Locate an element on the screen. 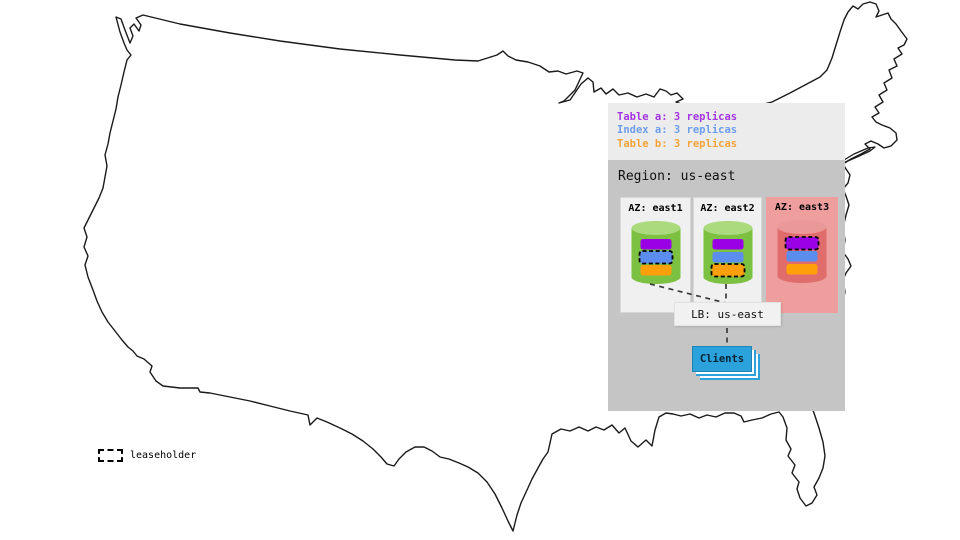 The image size is (960, 540). leaseholder-key: leaseholder is located at coordinates (147, 455).